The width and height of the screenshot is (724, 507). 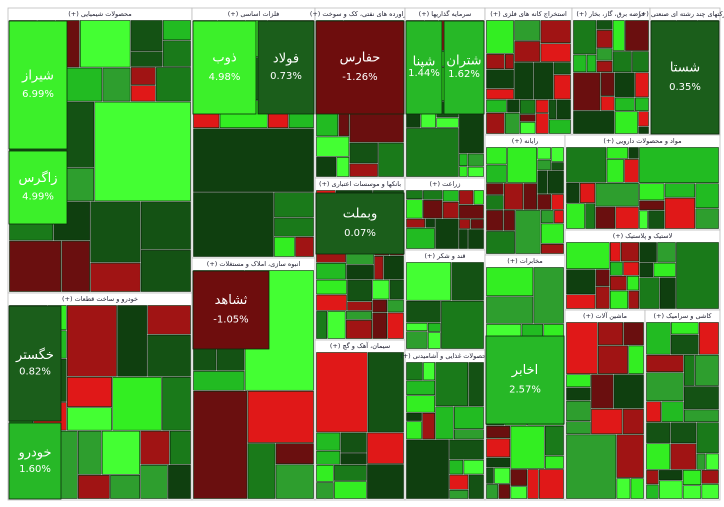 What do you see at coordinates (360, 345) in the screenshot?
I see `sector-title: سیمان، آهک و گچ (+)` at bounding box center [360, 345].